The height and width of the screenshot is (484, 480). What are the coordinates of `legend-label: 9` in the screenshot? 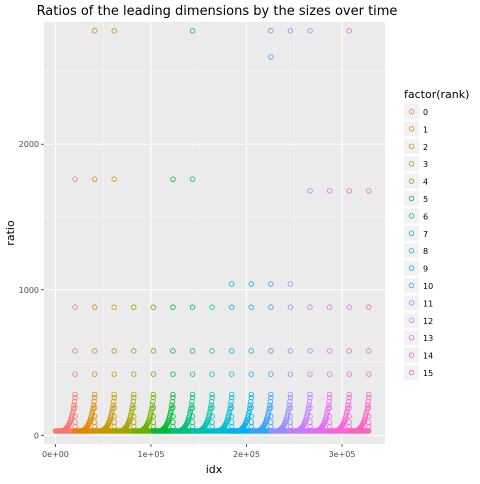 It's located at (425, 269).